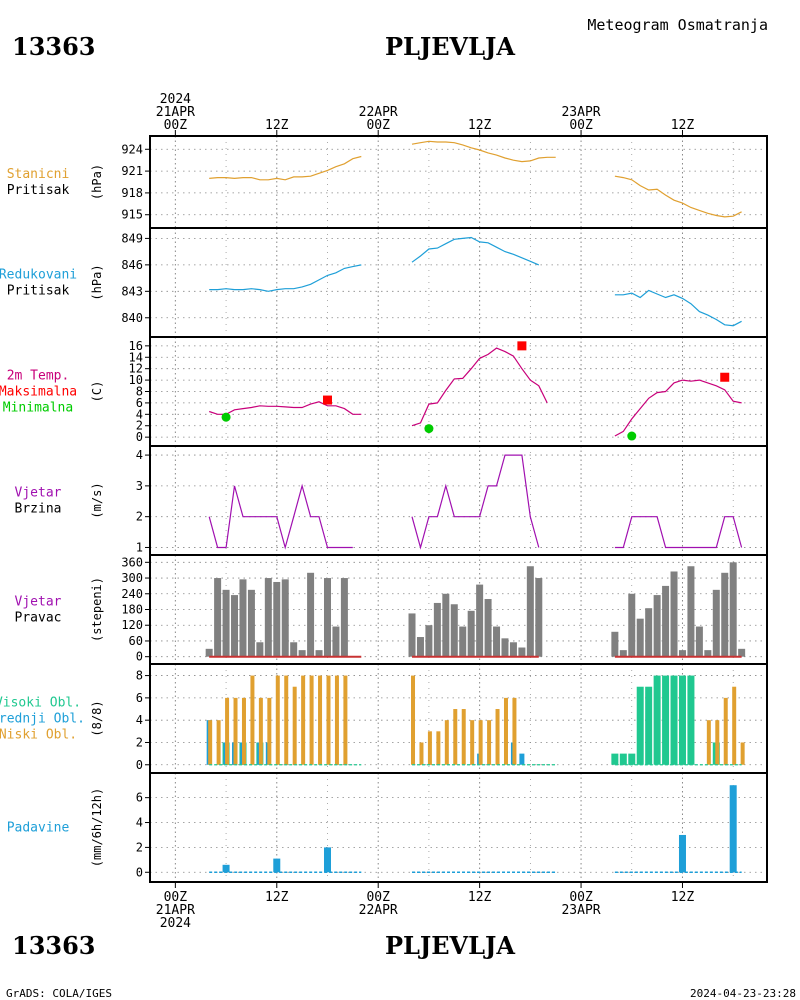 This screenshot has width=800, height=1000. What do you see at coordinates (38, 618) in the screenshot?
I see `panel-label: Pravac` at bounding box center [38, 618].